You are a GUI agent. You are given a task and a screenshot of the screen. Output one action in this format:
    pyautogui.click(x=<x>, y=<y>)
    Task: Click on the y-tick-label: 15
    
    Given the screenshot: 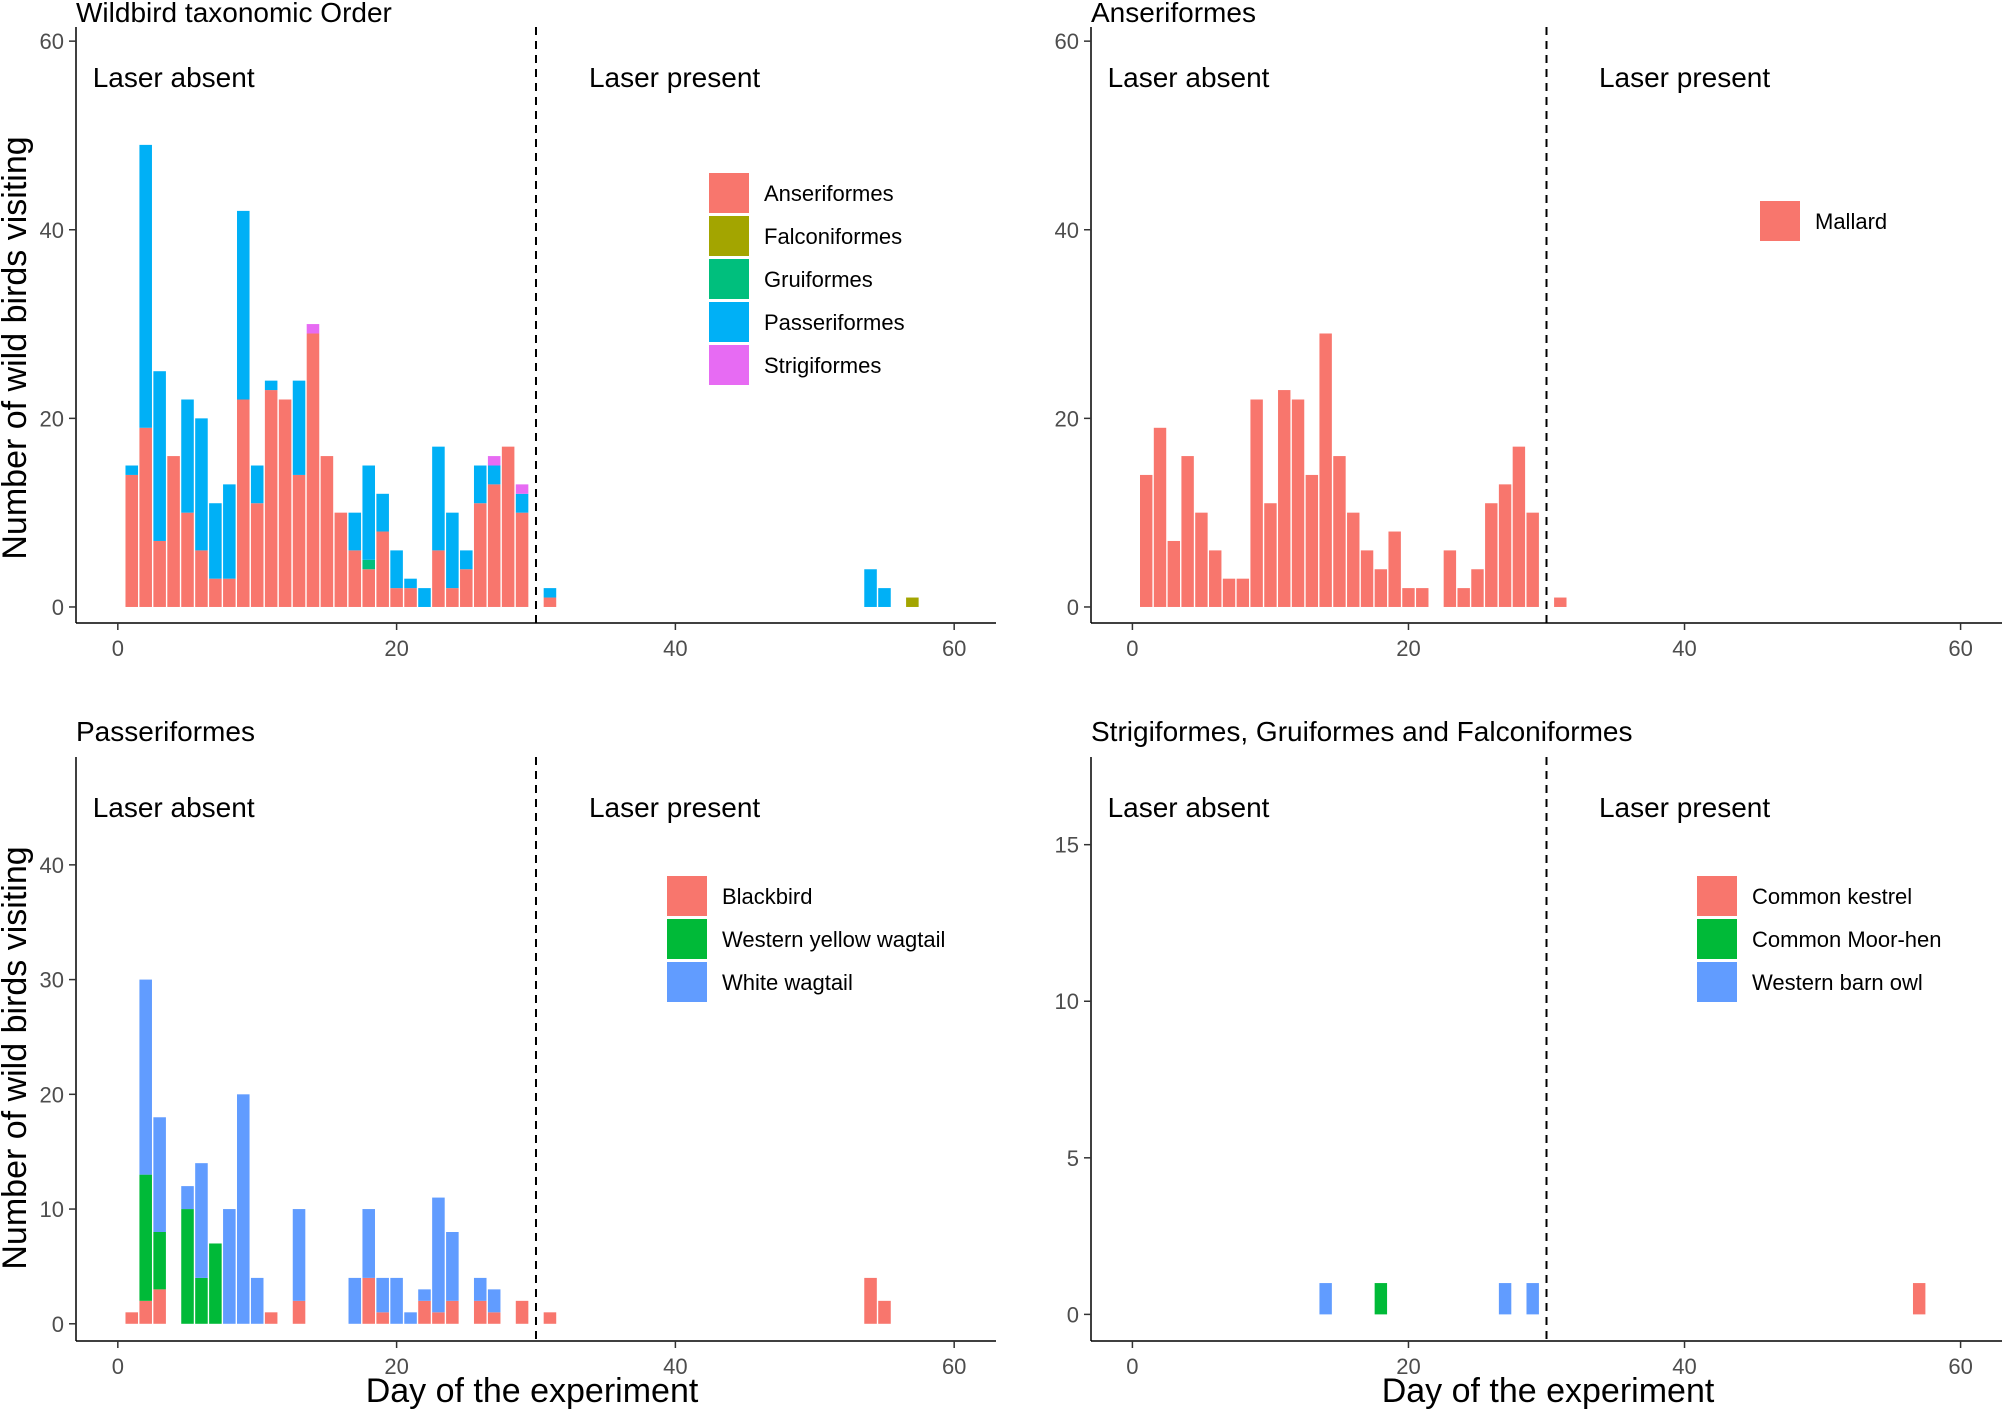 What is the action you would take?
    pyautogui.click(x=1067, y=845)
    